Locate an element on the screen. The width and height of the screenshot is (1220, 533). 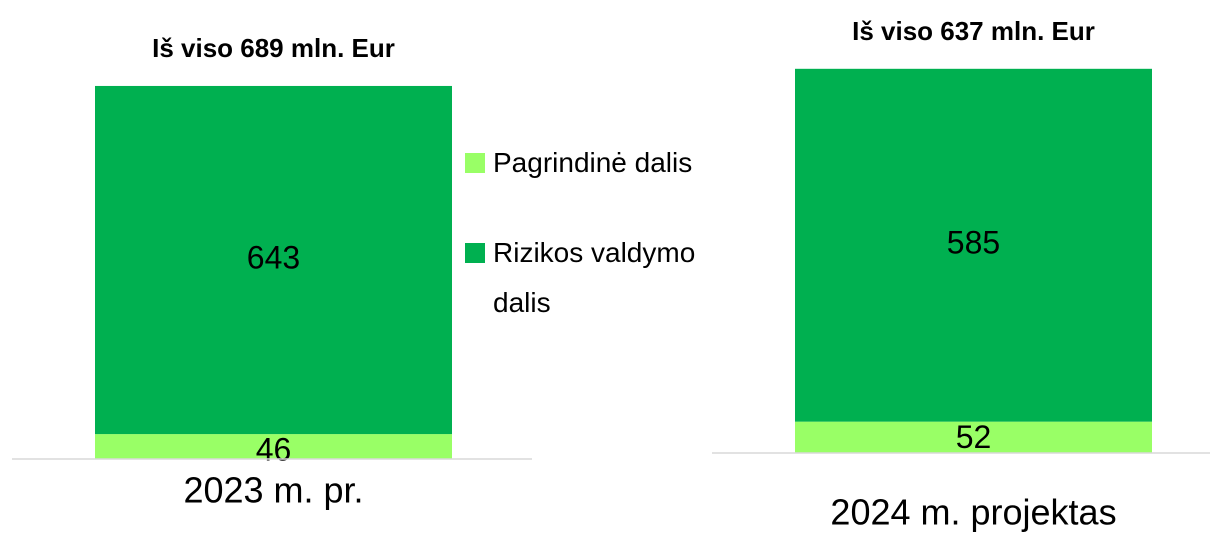
legend-label: Rizikos valdymo dalis is located at coordinates (594, 277).